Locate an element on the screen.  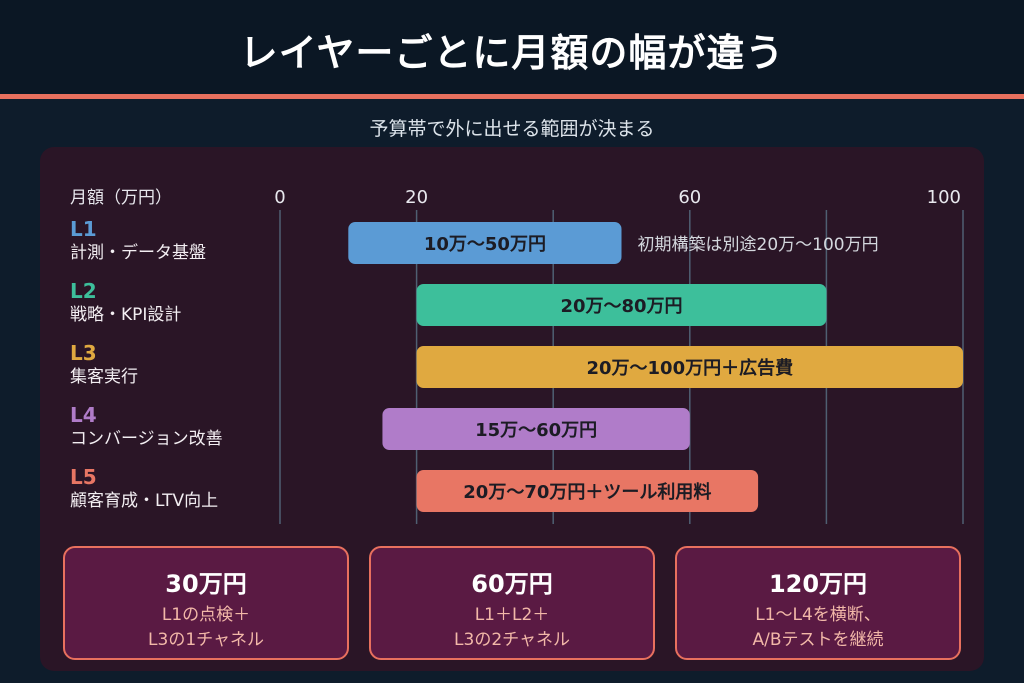
range-bar-l3 is located at coordinates (690, 367).